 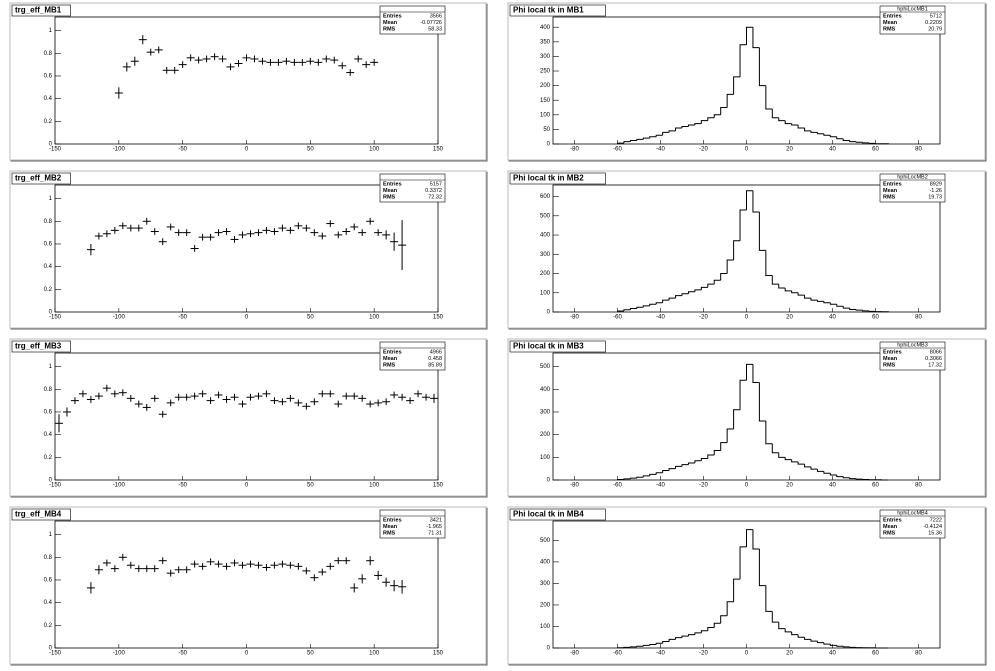 What do you see at coordinates (310, 486) in the screenshot?
I see `x-tick-label: 50` at bounding box center [310, 486].